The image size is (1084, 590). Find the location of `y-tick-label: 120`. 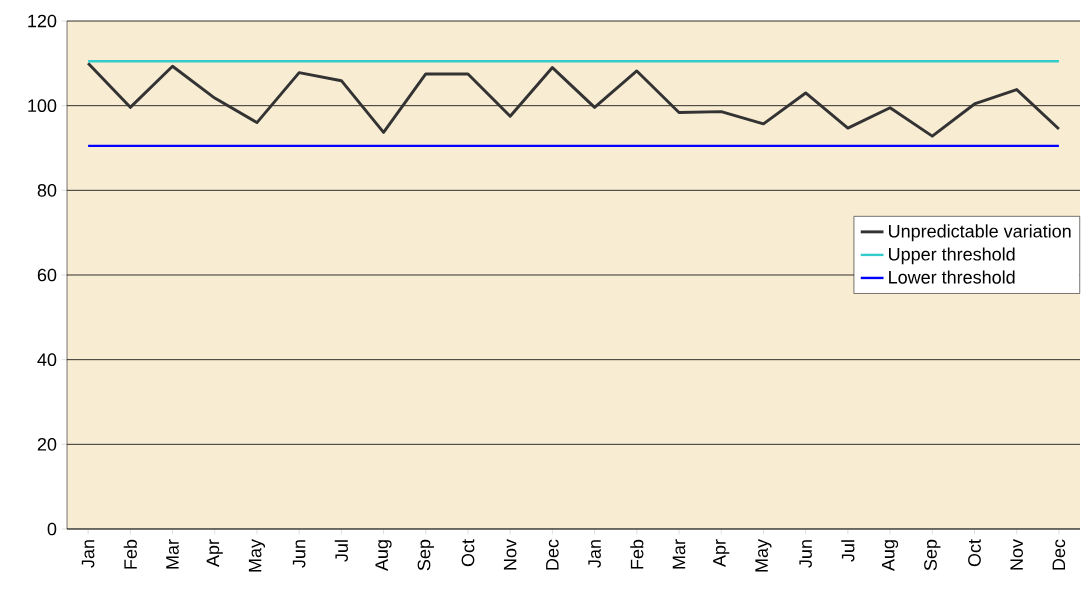

y-tick-label: 120 is located at coordinates (42, 21).